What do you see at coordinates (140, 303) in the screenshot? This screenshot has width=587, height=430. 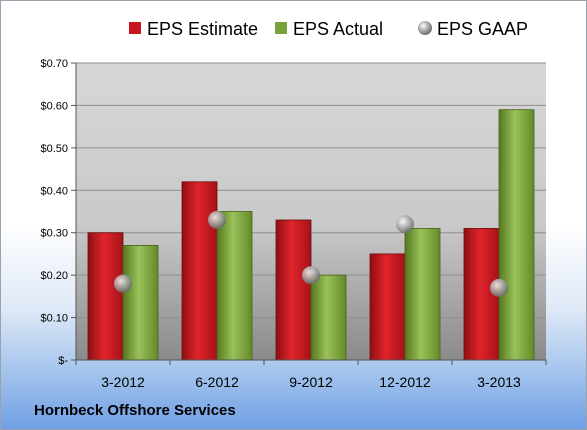 I see `bar-eps-actual-3-2012` at bounding box center [140, 303].